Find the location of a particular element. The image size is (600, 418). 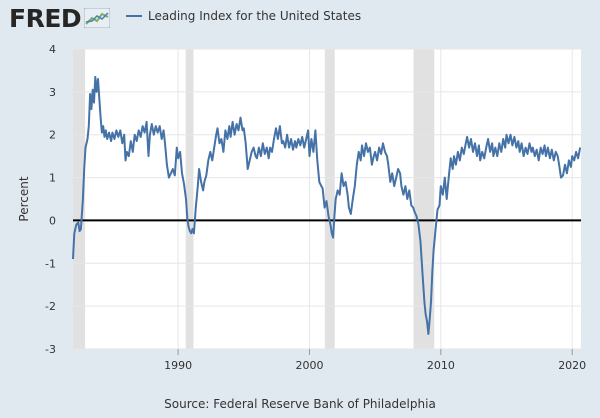

fred-logo: FRED is located at coordinates (60, 18).